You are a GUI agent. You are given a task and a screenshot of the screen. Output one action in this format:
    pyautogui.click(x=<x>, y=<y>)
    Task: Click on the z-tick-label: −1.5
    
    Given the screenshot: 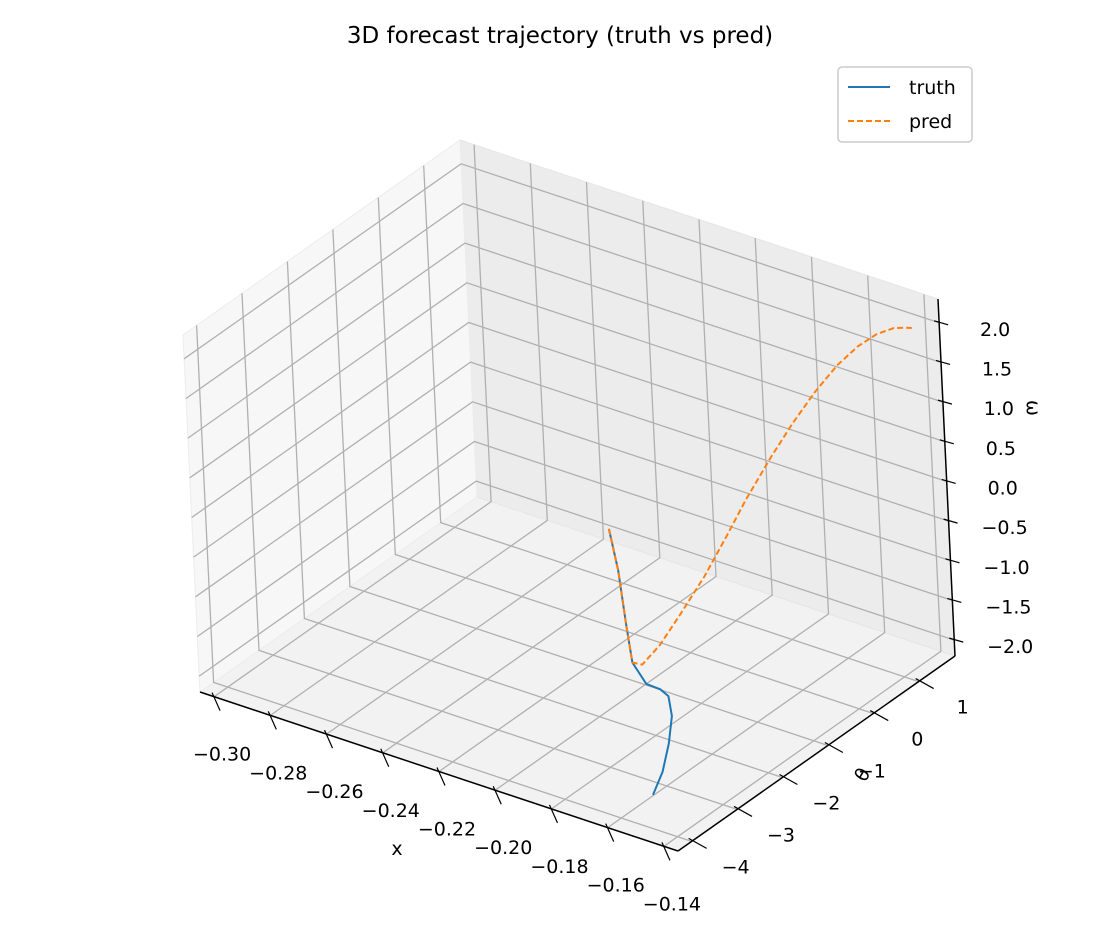 What is the action you would take?
    pyautogui.click(x=1008, y=608)
    